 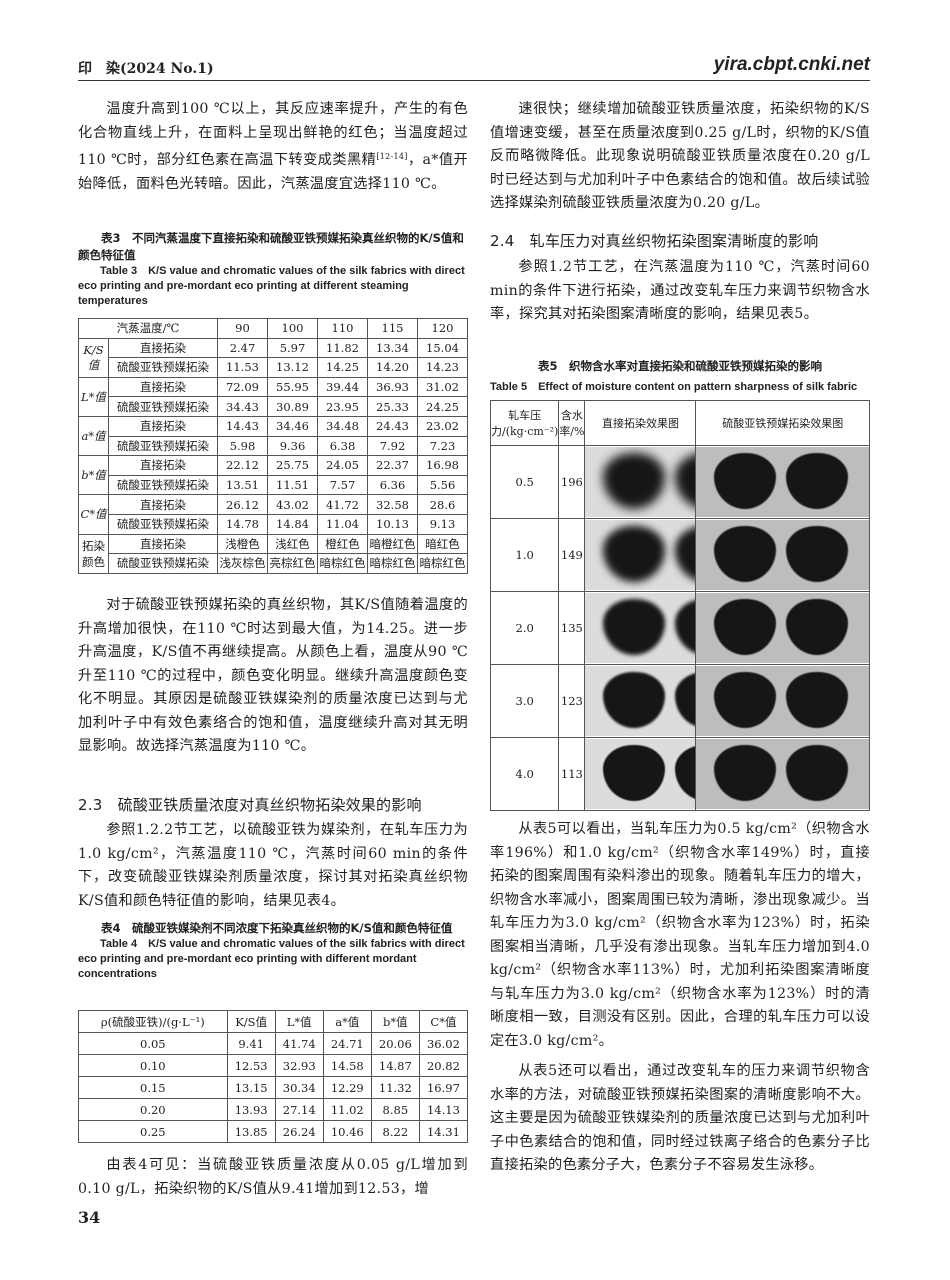 I want to click on value-cell: 11.51, so click(x=292, y=485).